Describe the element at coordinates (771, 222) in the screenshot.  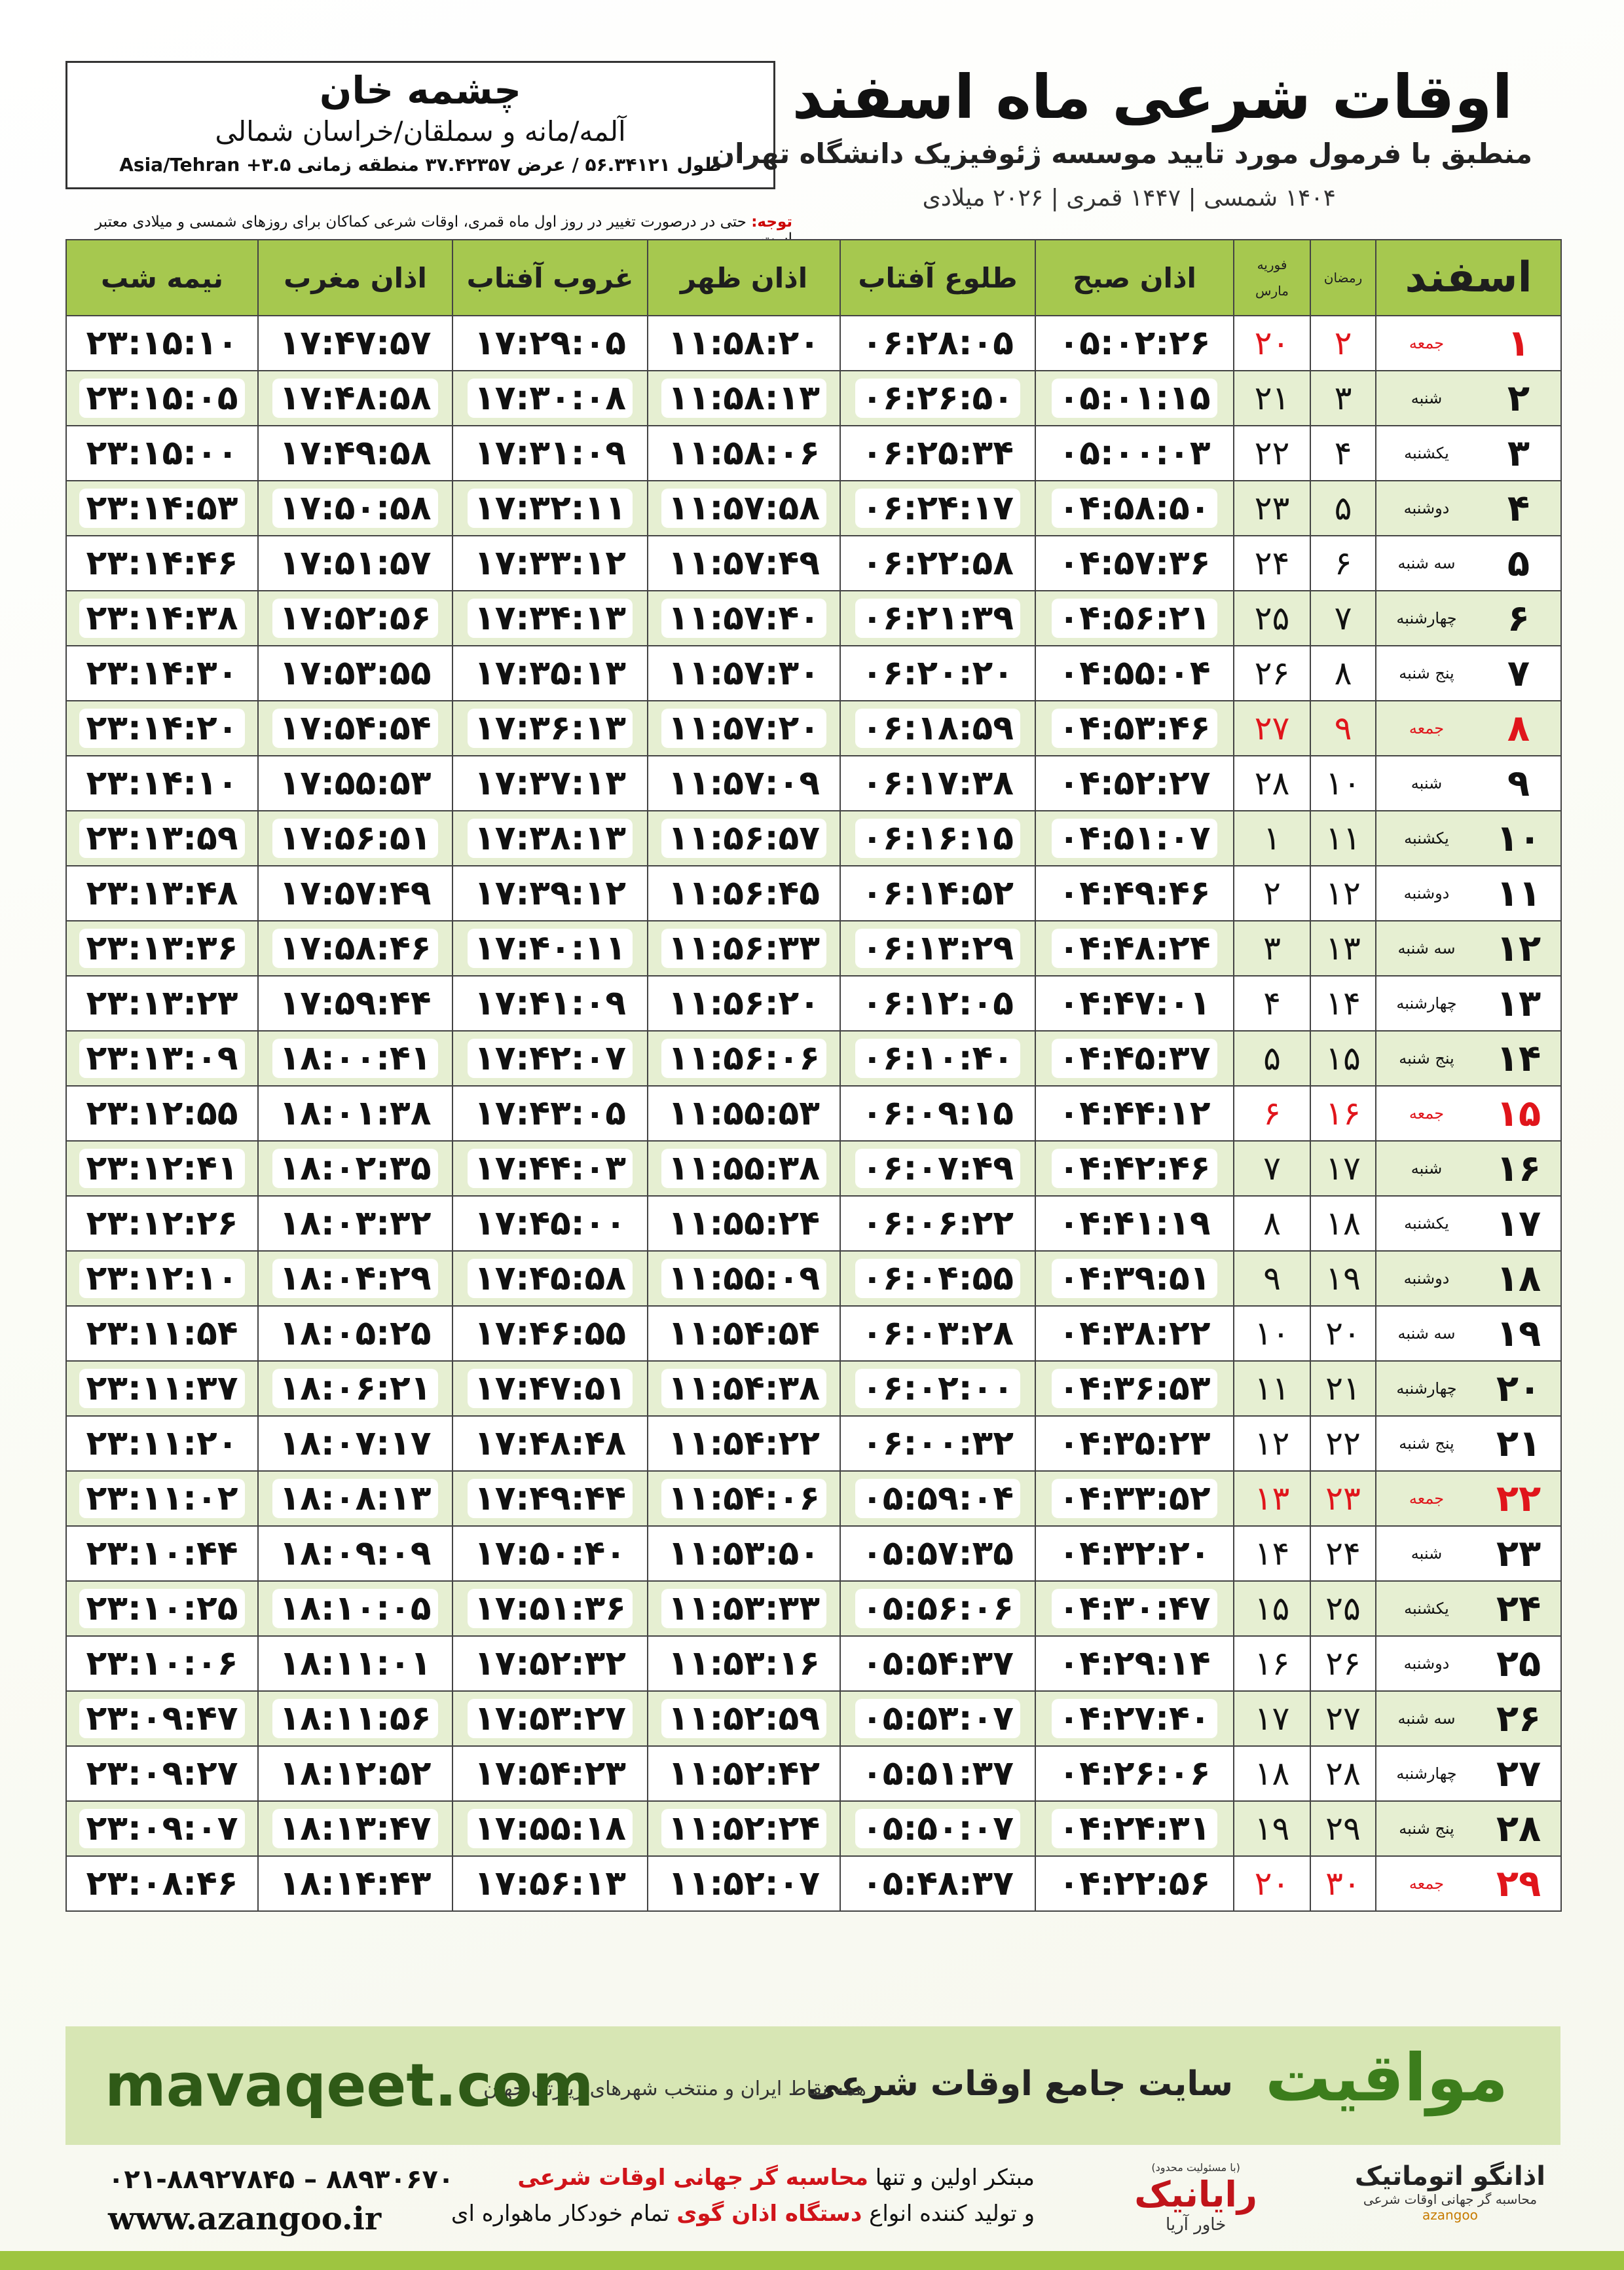
I see `note-label: توجه:` at that location.